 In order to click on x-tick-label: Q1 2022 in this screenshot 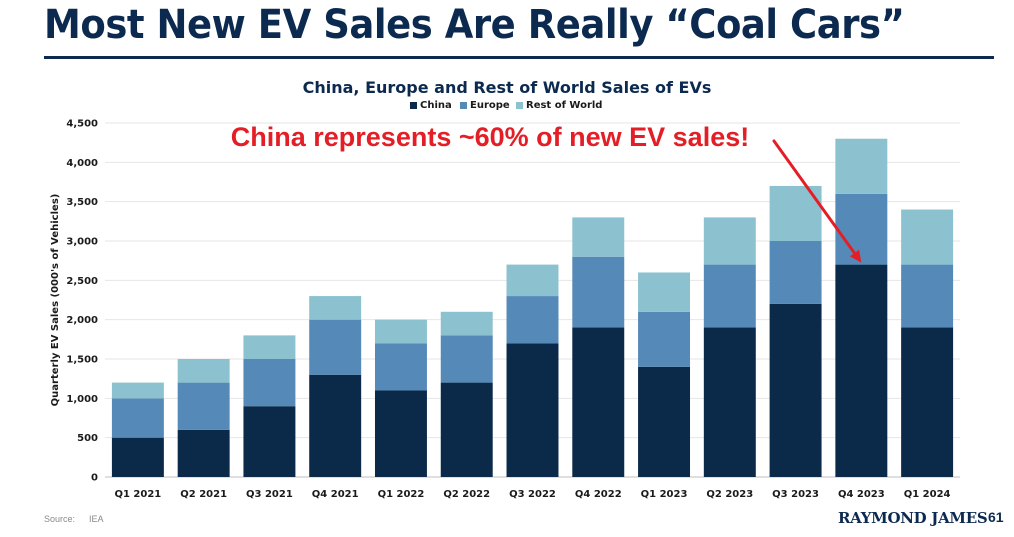, I will do `click(401, 494)`.